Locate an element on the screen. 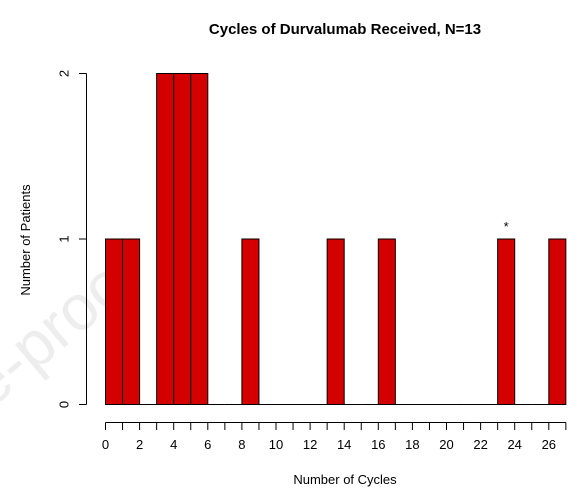 This screenshot has width=582, height=498. x-tick-label: 16 is located at coordinates (378, 444).